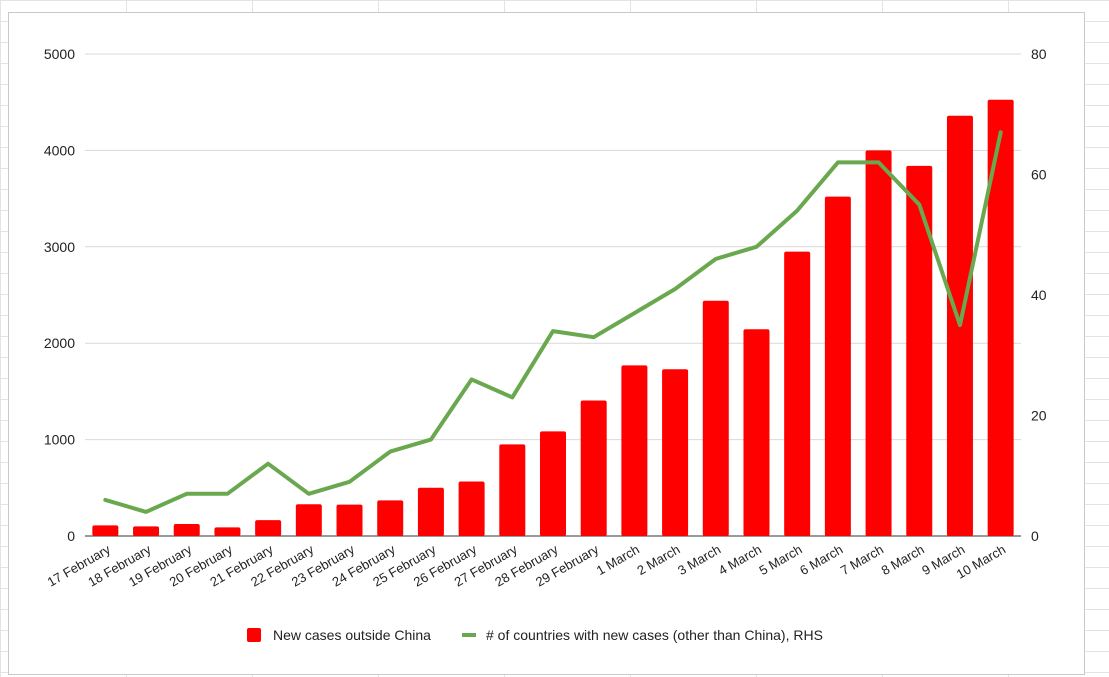 The image size is (1109, 677). Describe the element at coordinates (59, 440) in the screenshot. I see `y-left-tick-label: 1000` at that location.